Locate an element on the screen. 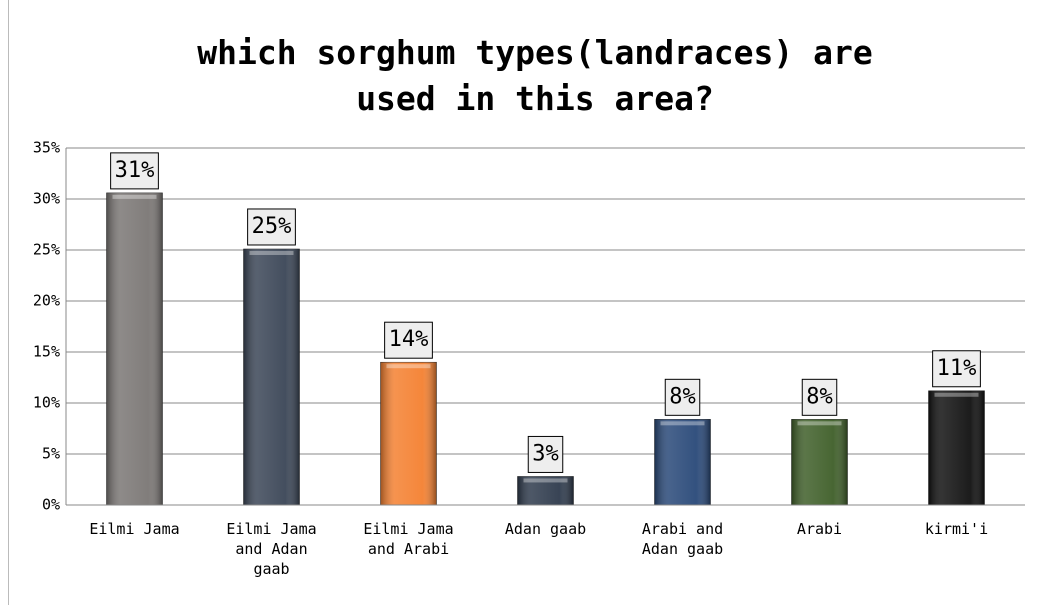 Image resolution: width=1038 pixels, height=605 pixels. x-tick-label: Eilmi Jama and Arabi is located at coordinates (408, 539).